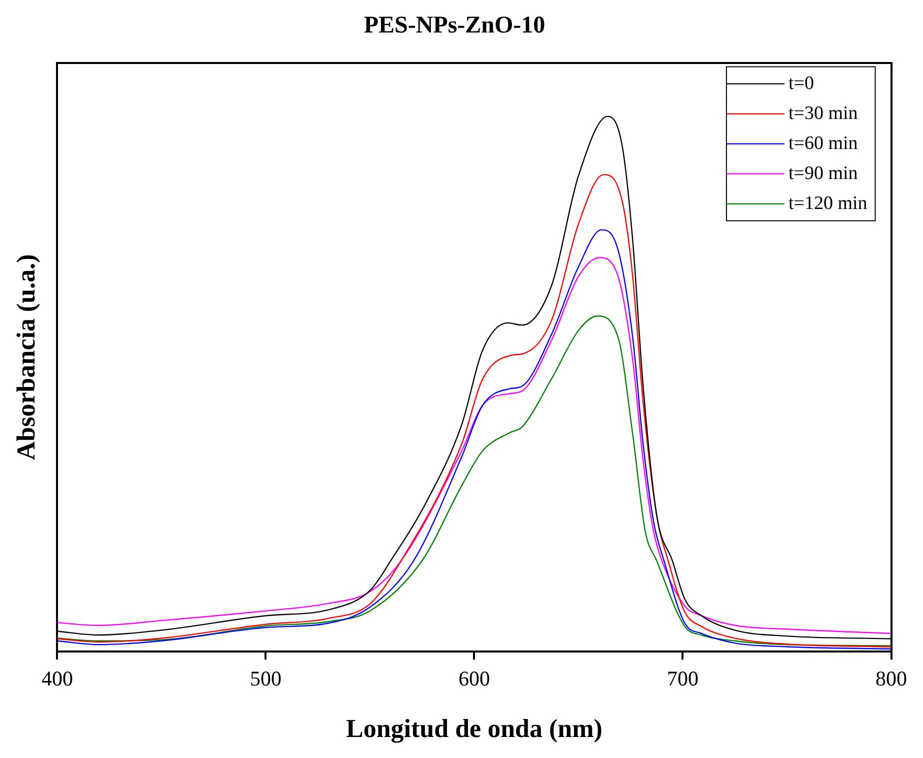 The image size is (923, 758). I want to click on x-tick-label: 600, so click(474, 678).